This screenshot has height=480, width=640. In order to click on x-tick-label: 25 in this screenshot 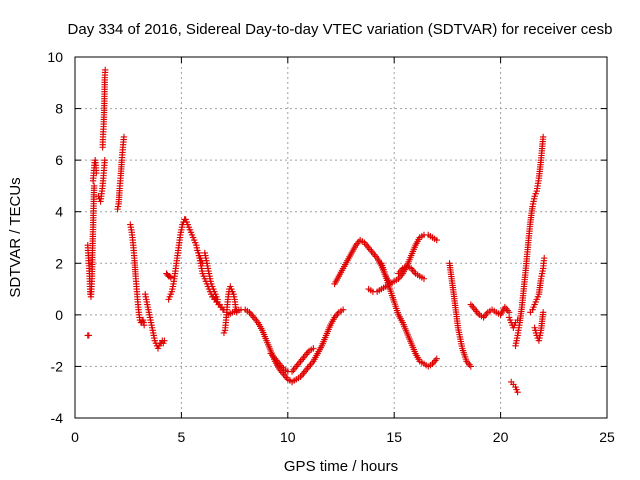, I will do `click(607, 437)`.